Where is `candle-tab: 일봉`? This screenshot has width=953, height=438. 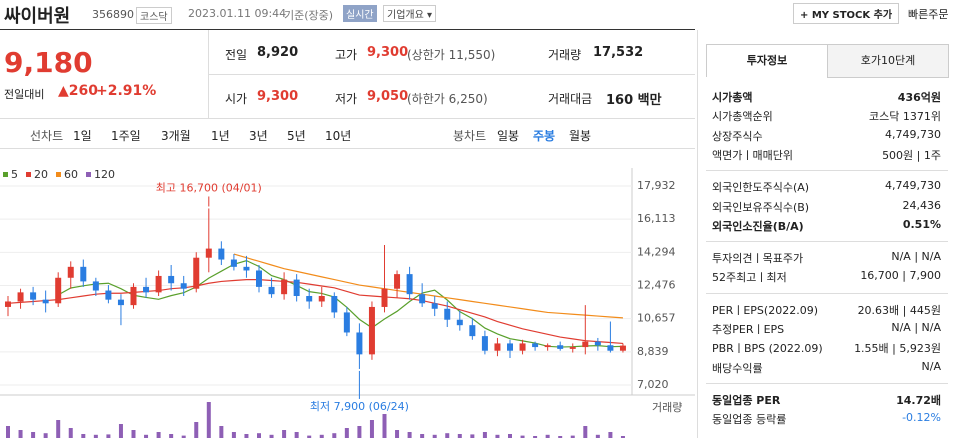 candle-tab: 일봉 is located at coordinates (508, 136).